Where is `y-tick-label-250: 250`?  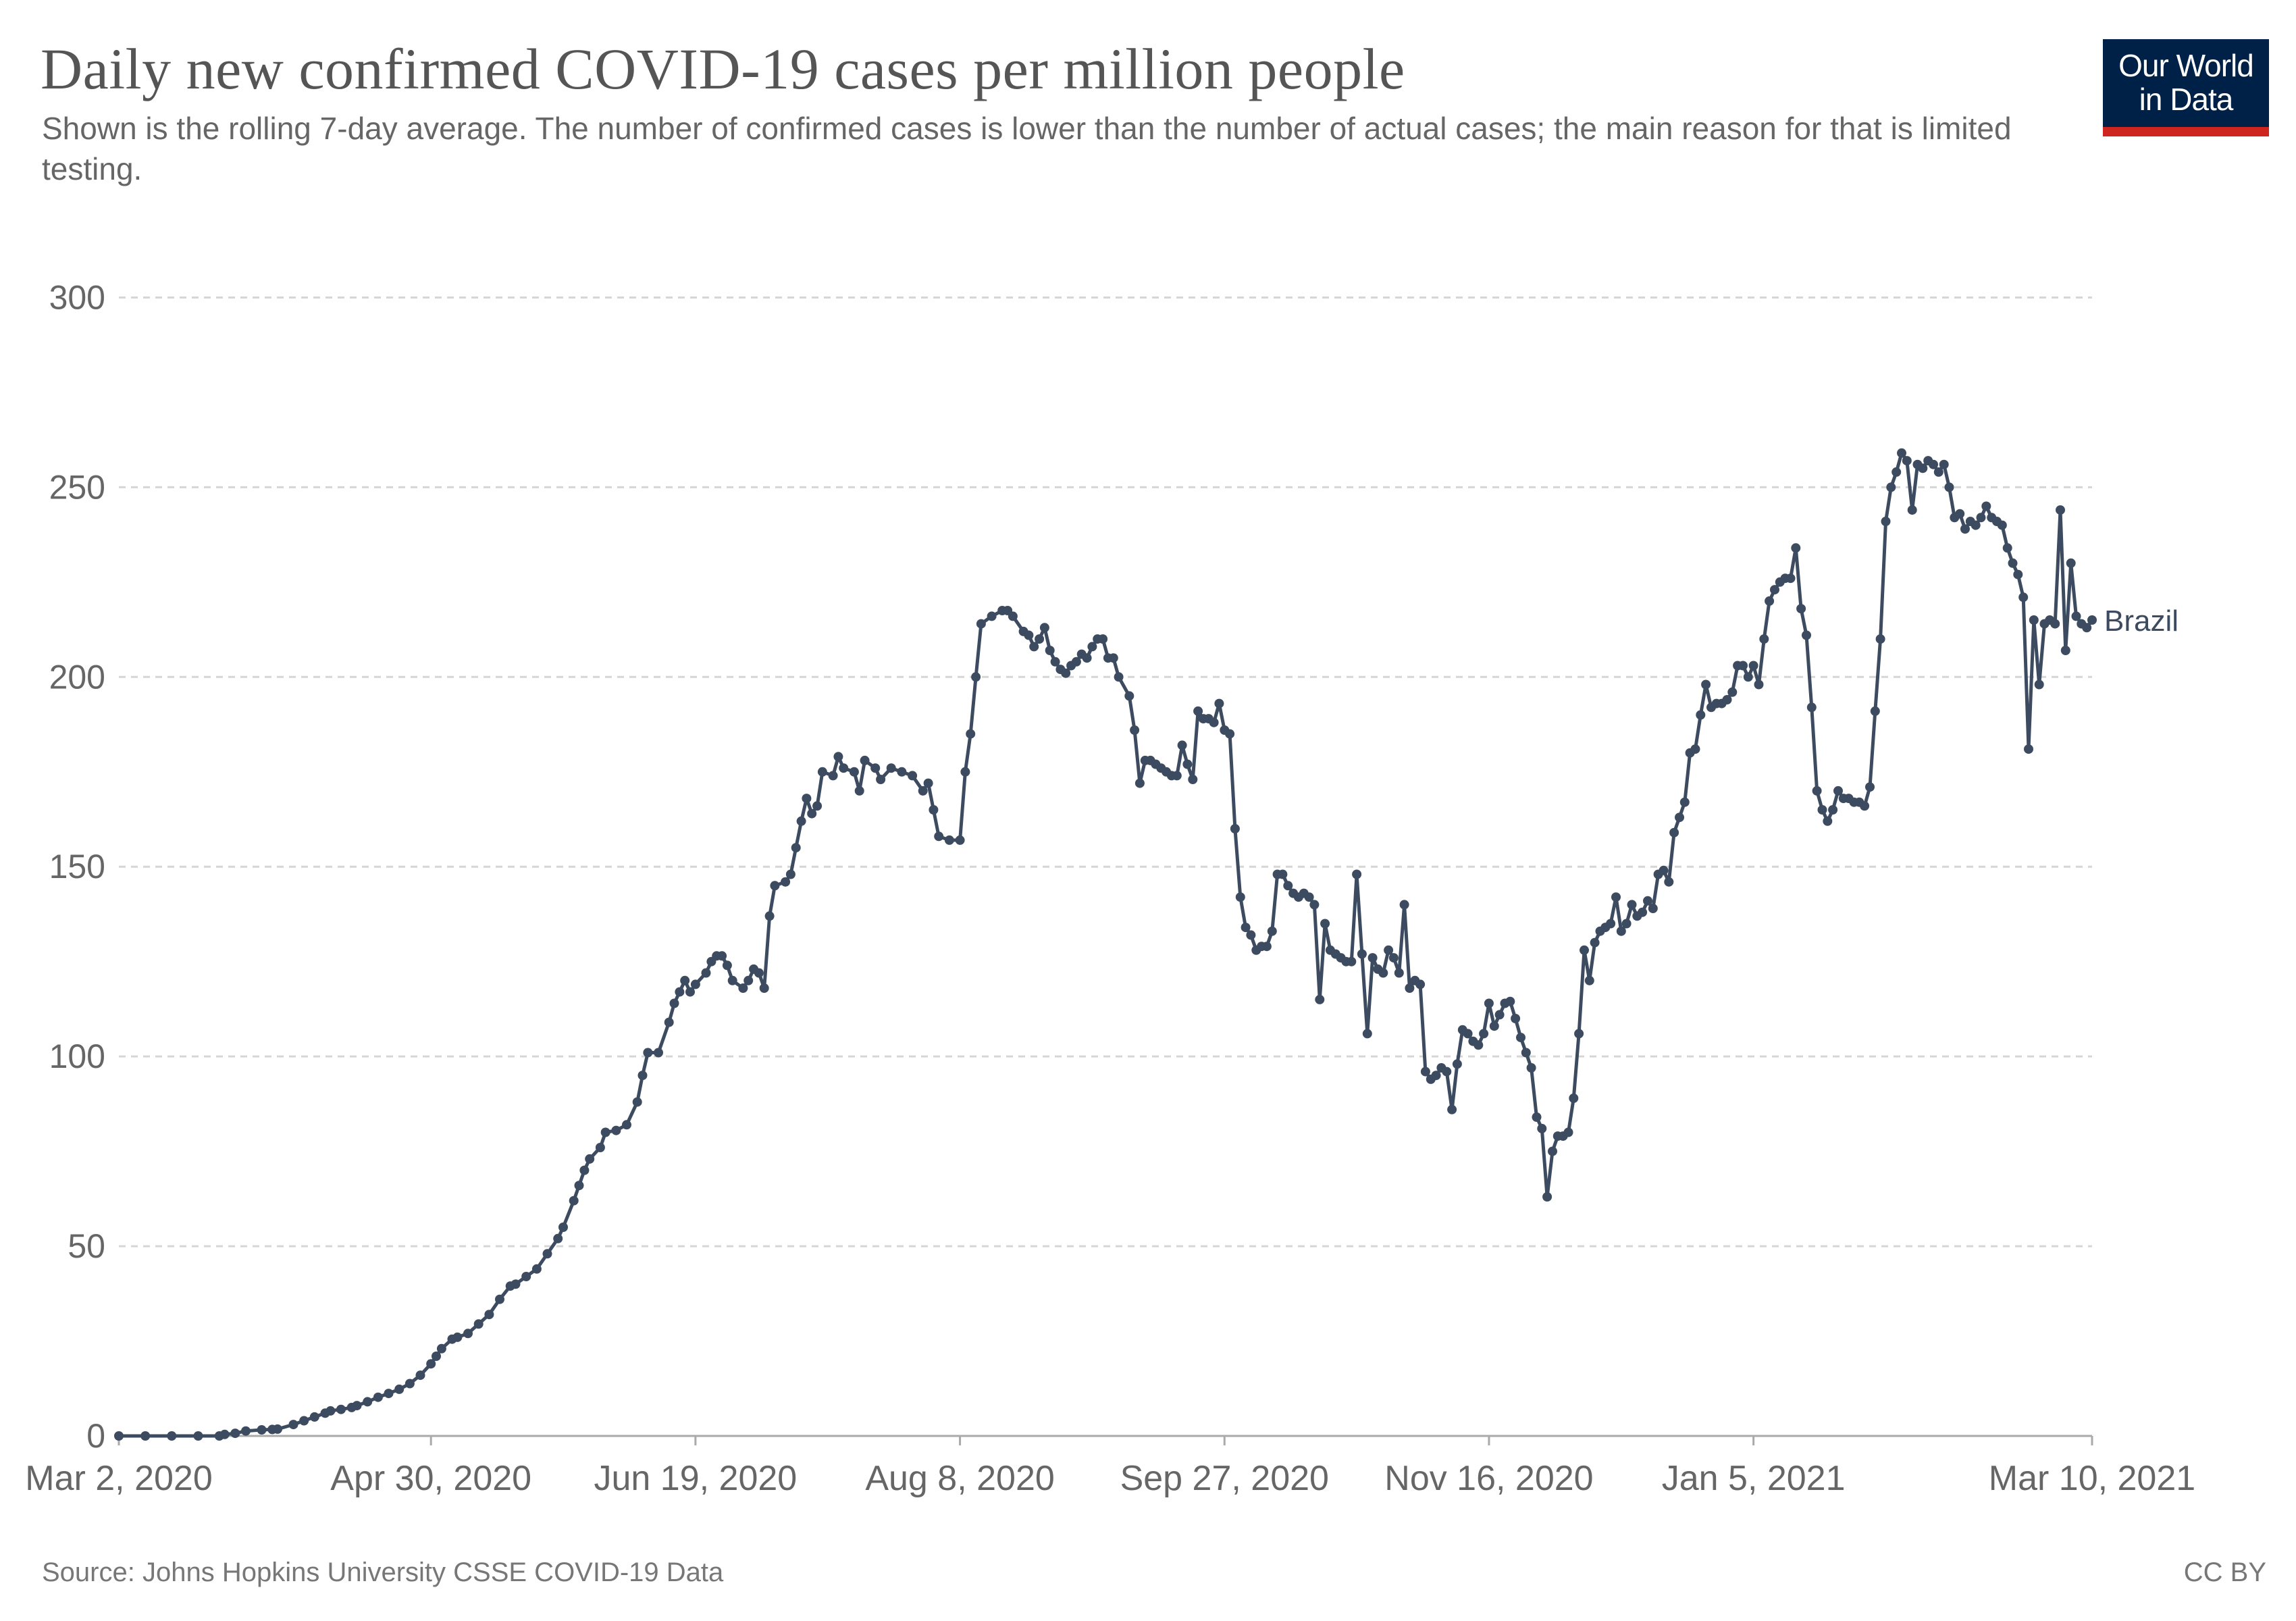 y-tick-label-250: 250 is located at coordinates (77, 487).